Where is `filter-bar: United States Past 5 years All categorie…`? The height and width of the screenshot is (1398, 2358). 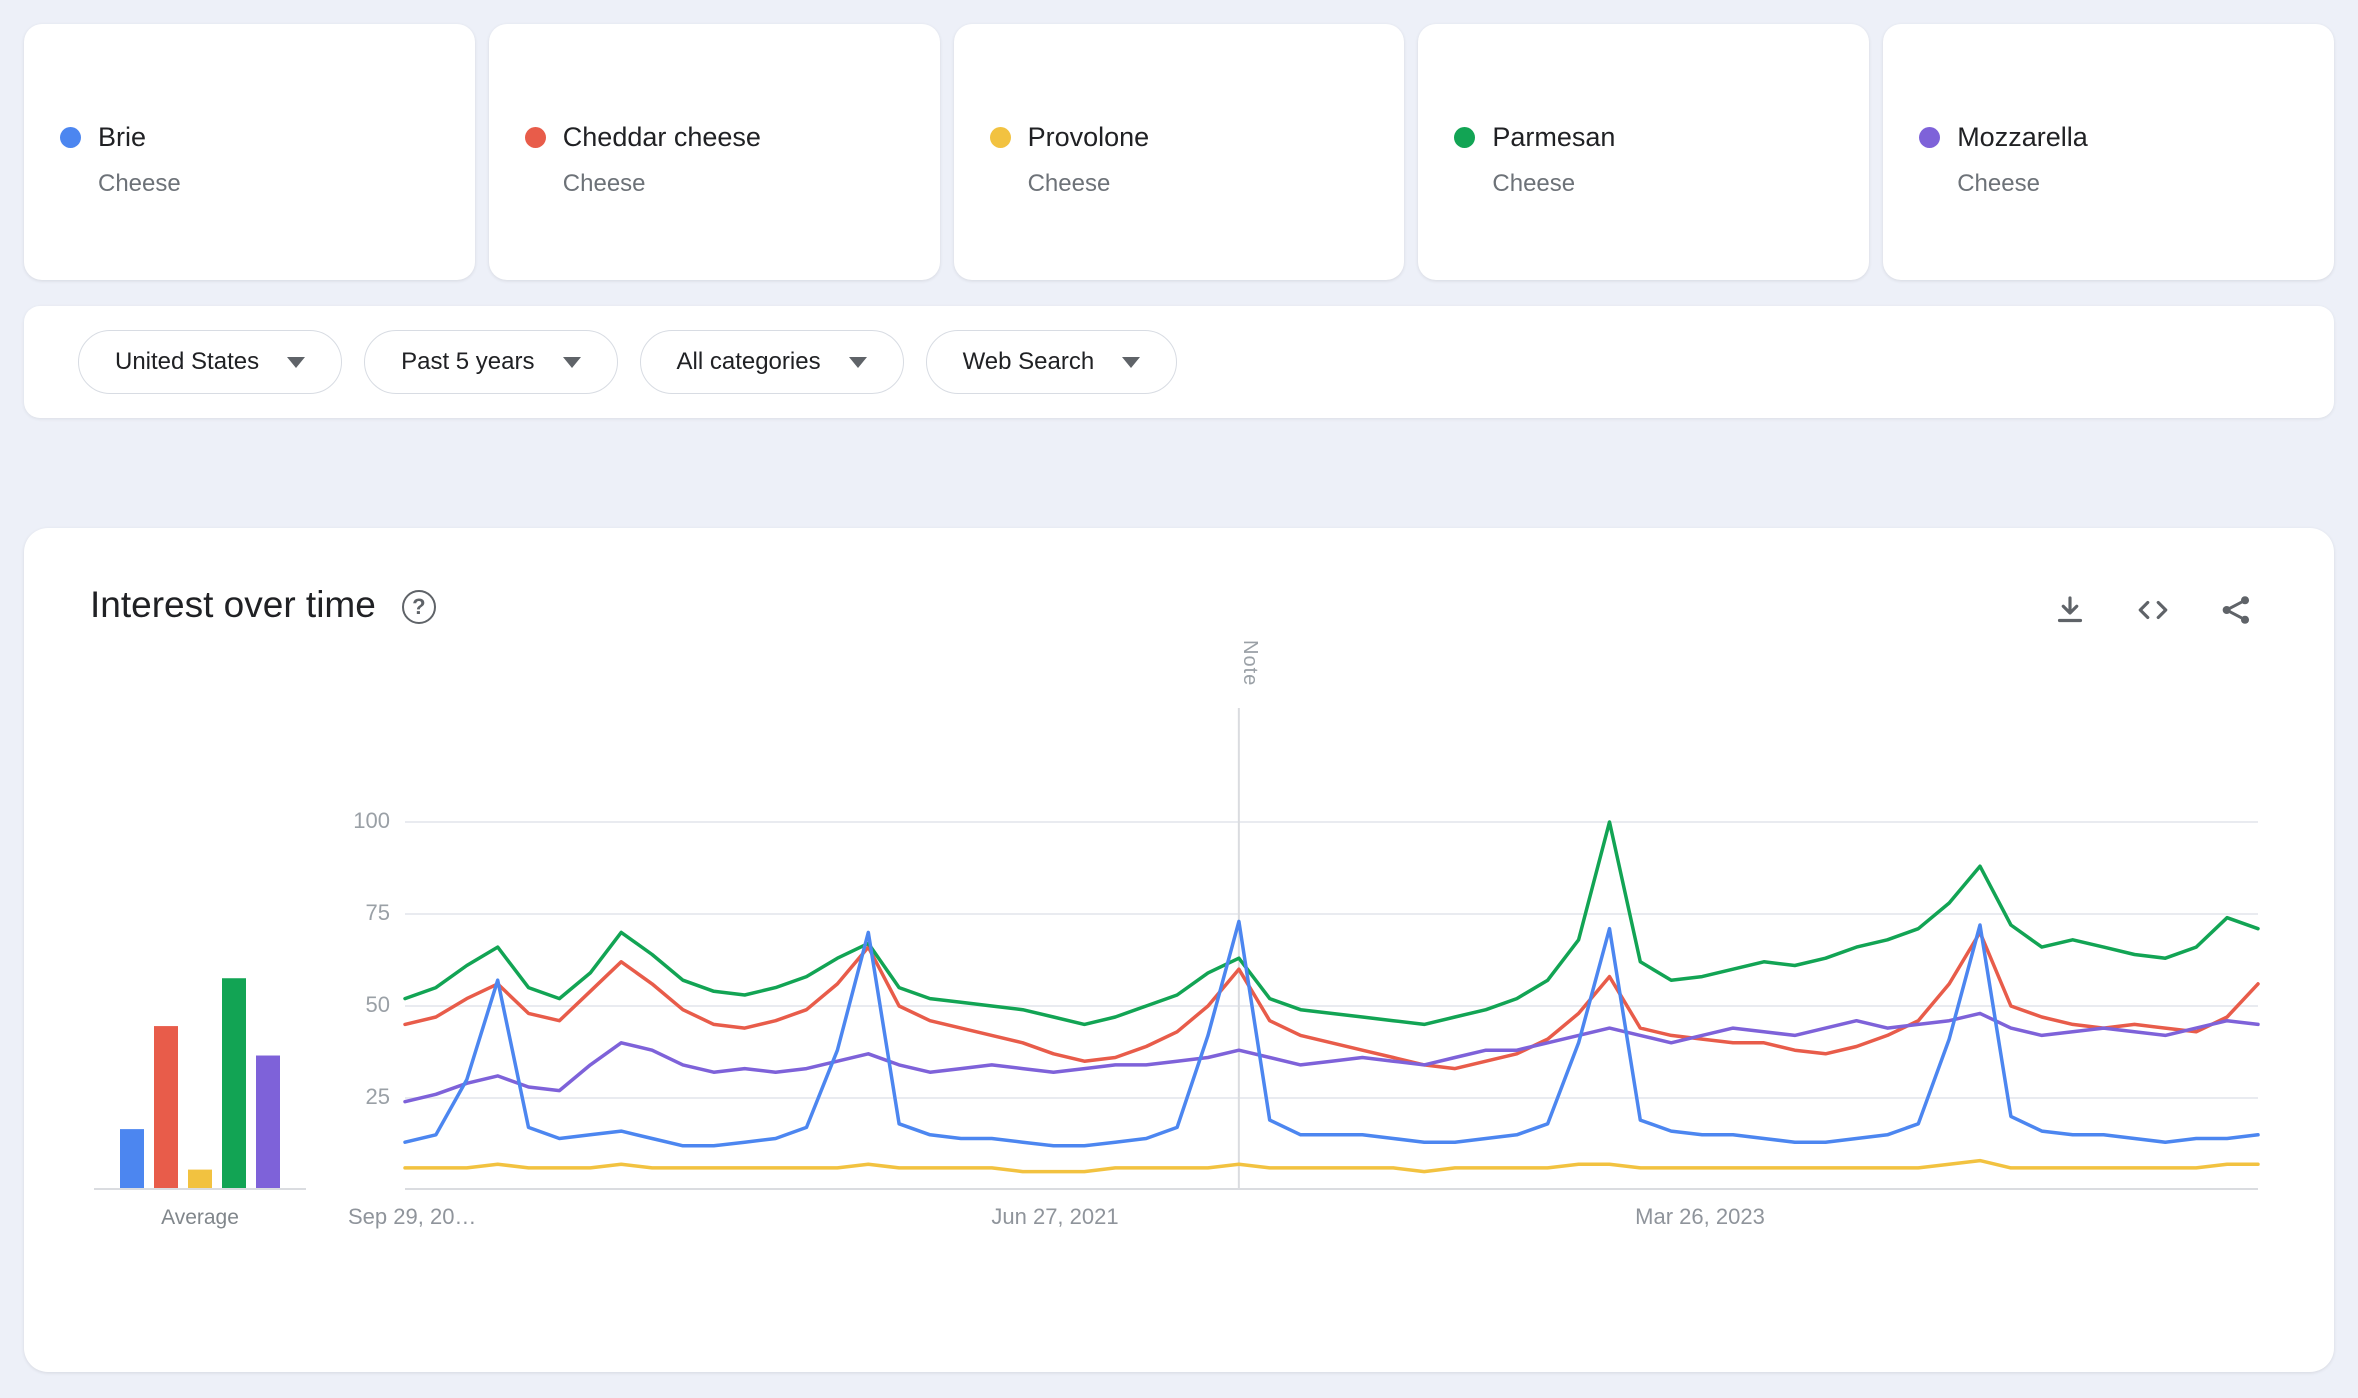
filter-bar: United States Past 5 years All categorie… is located at coordinates (1179, 362).